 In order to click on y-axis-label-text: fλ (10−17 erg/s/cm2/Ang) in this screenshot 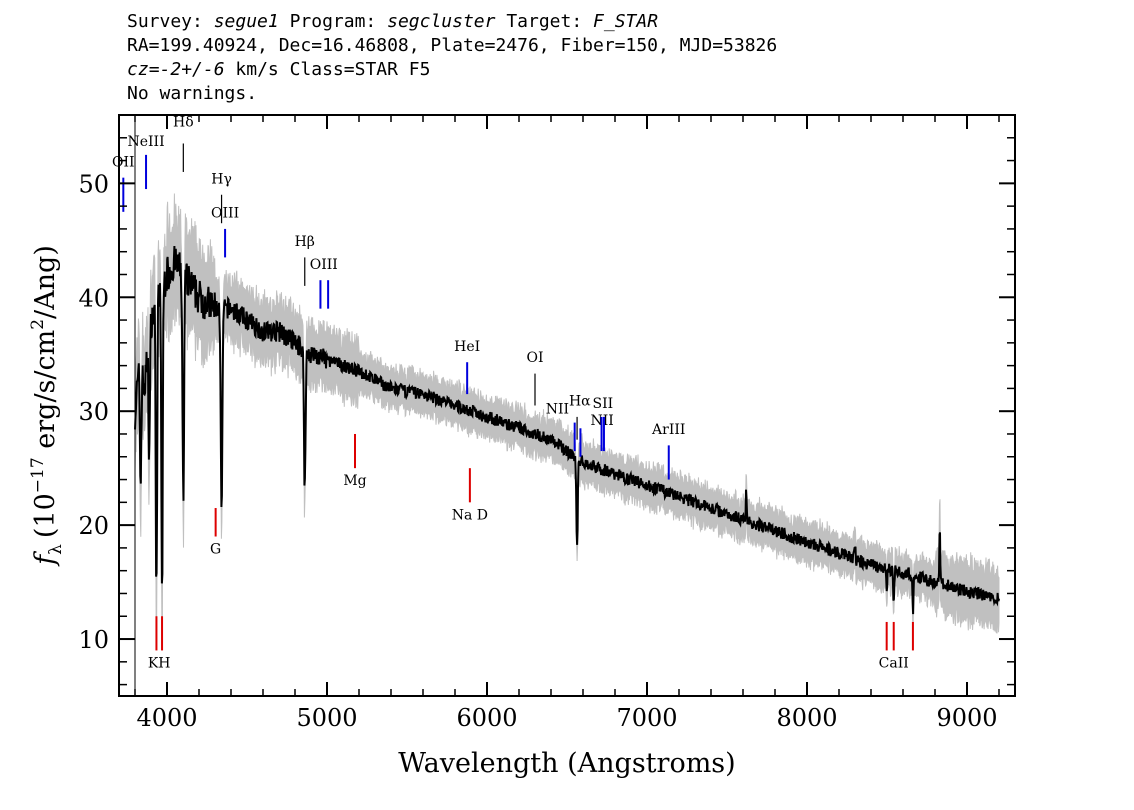, I will do `click(47, 406)`.